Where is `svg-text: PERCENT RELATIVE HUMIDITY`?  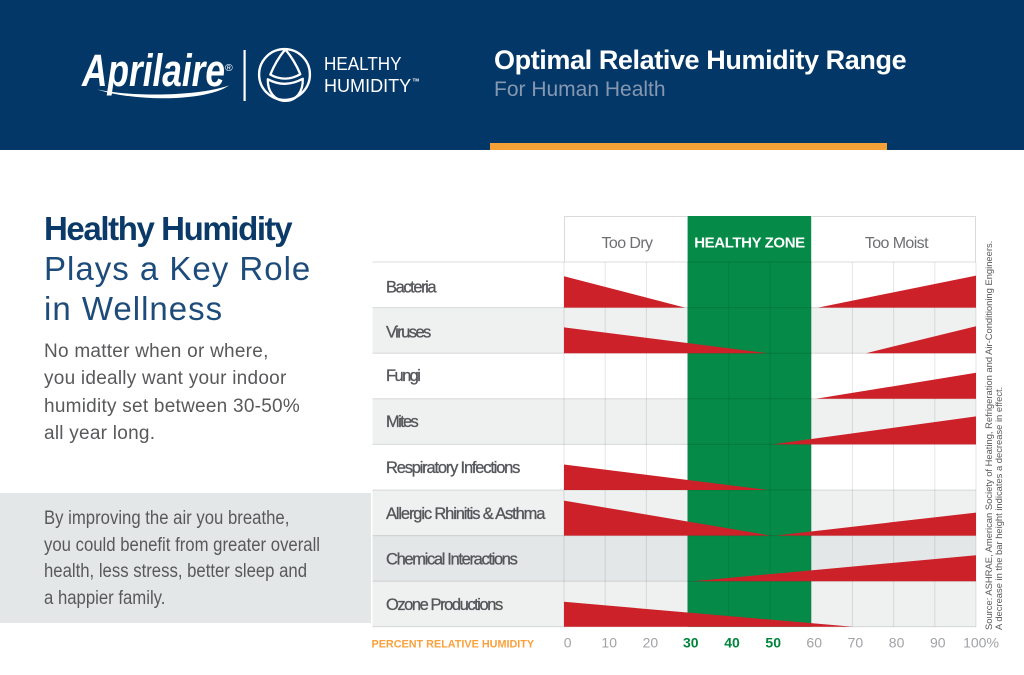 svg-text: PERCENT RELATIVE HUMIDITY is located at coordinates (453, 644).